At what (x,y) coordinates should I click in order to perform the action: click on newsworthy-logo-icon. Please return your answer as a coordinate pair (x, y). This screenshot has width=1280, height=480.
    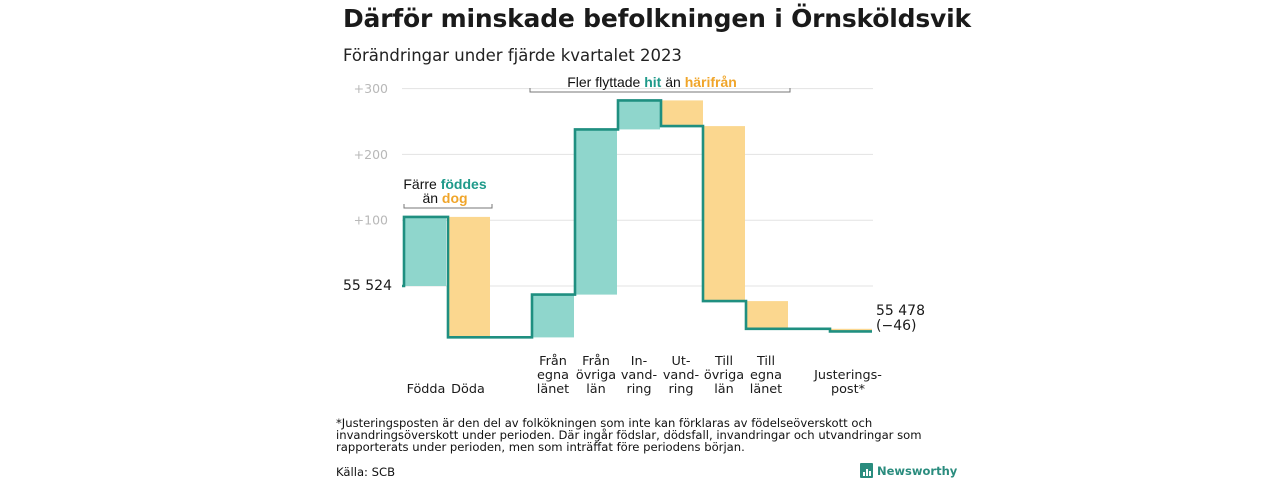
    Looking at the image, I should click on (866, 470).